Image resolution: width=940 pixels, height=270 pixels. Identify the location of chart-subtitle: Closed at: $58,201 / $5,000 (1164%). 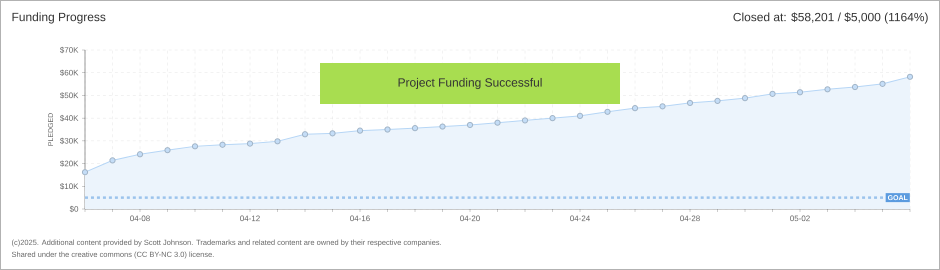
(830, 18).